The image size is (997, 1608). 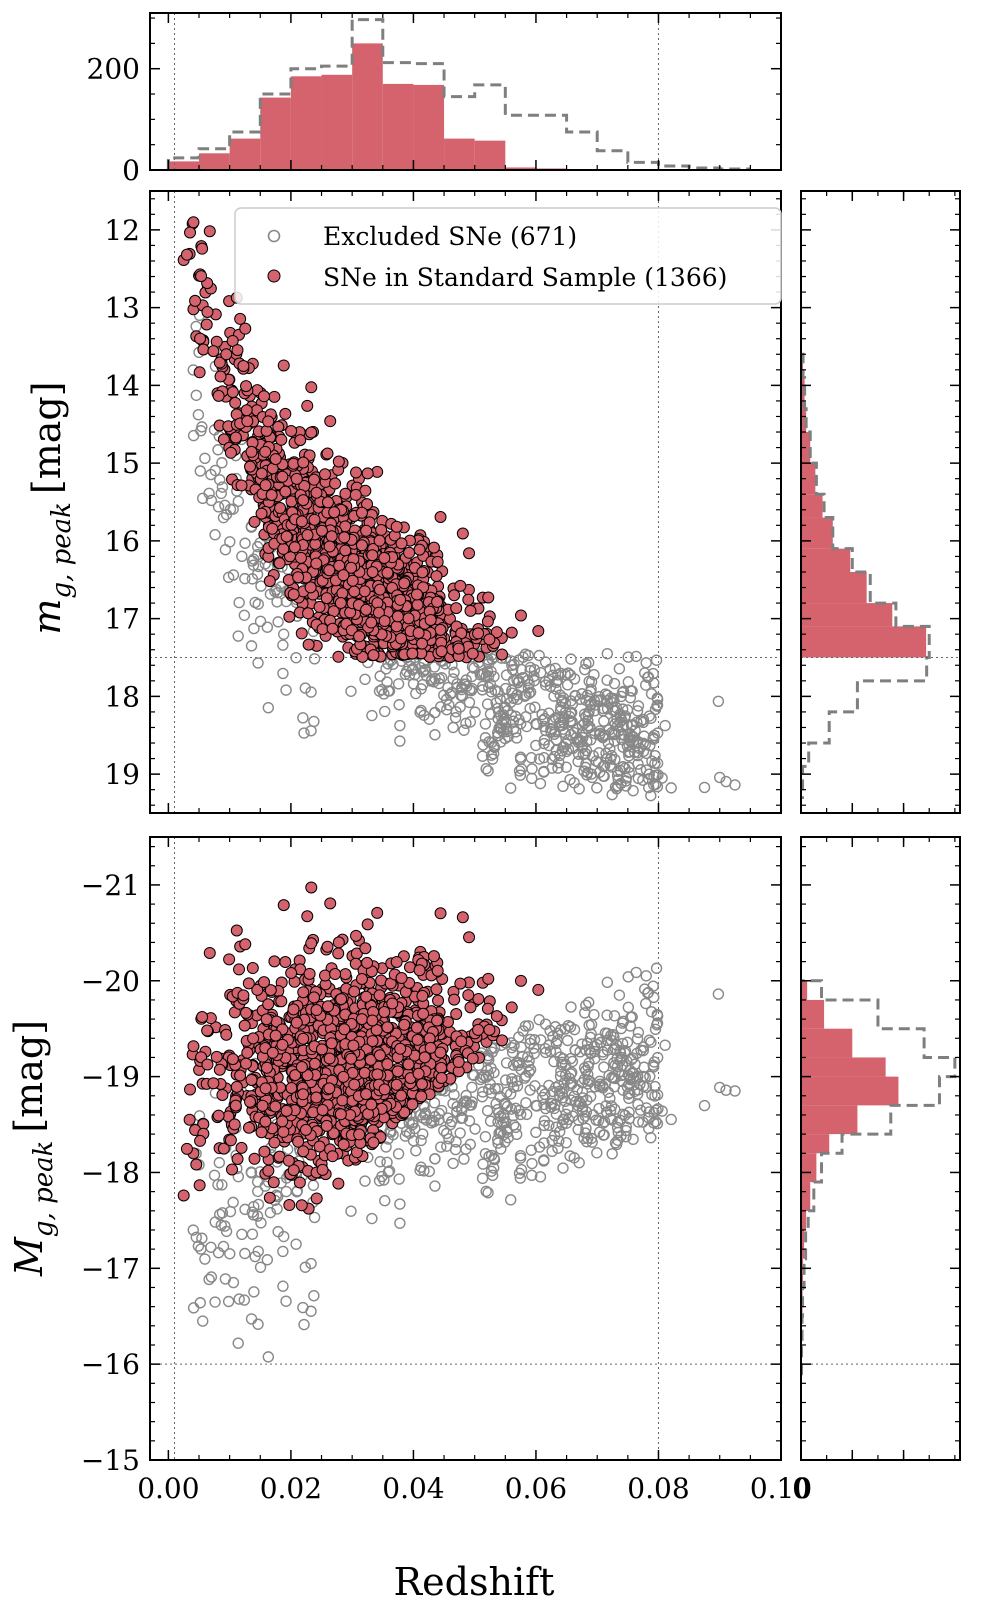 What do you see at coordinates (434, 99) in the screenshot?
I see `top-histogram-panel: 0 200` at bounding box center [434, 99].